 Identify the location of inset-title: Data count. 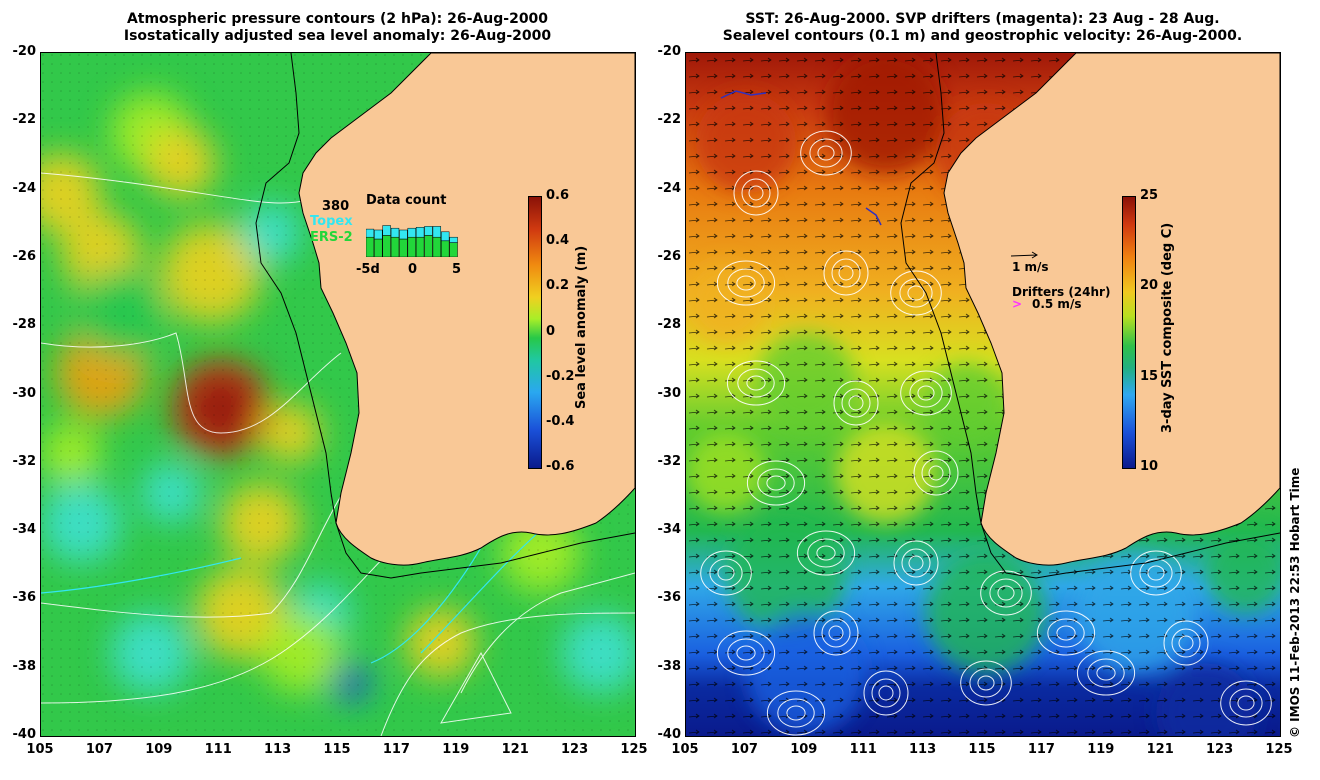
(406, 200).